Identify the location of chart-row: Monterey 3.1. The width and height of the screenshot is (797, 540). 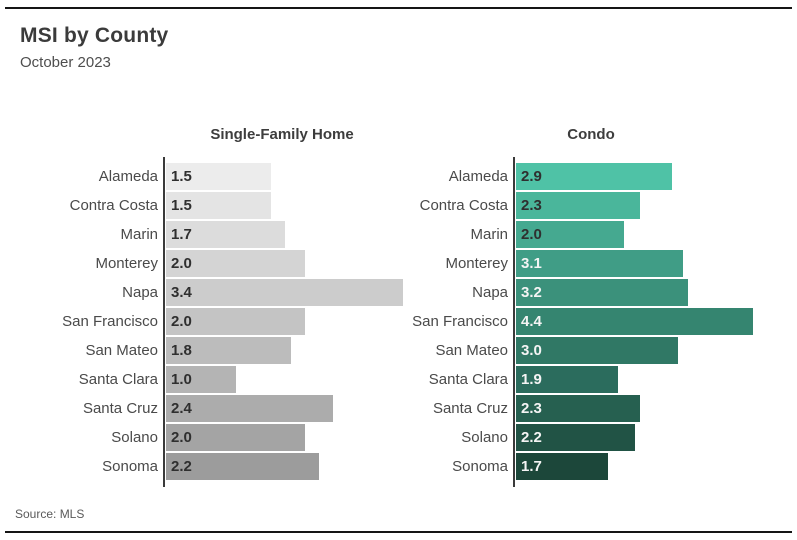
(565, 263).